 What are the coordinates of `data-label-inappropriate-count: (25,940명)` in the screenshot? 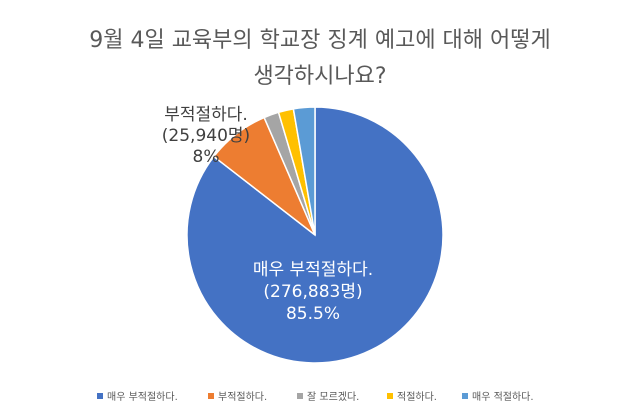 It's located at (206, 136).